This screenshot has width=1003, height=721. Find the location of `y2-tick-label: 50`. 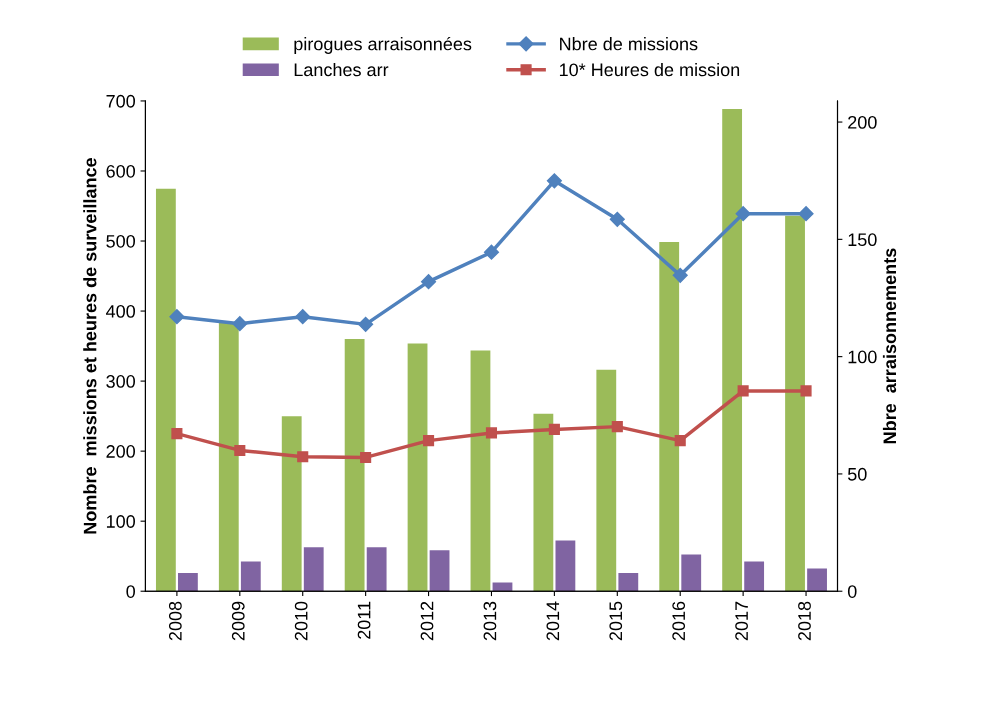

y2-tick-label: 50 is located at coordinates (857, 474).